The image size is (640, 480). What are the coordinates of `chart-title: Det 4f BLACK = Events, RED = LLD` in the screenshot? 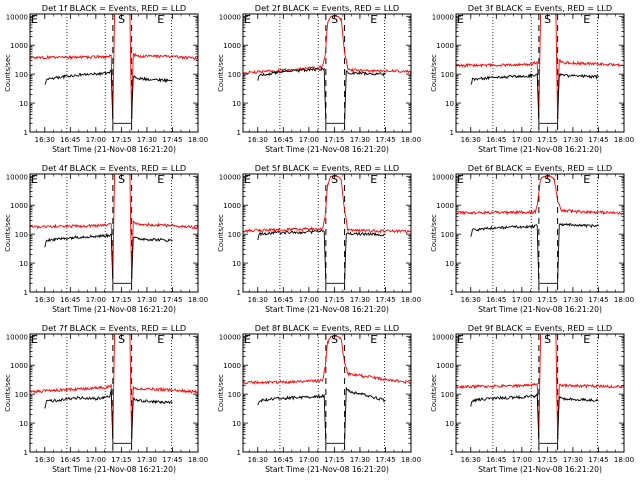 It's located at (114, 168).